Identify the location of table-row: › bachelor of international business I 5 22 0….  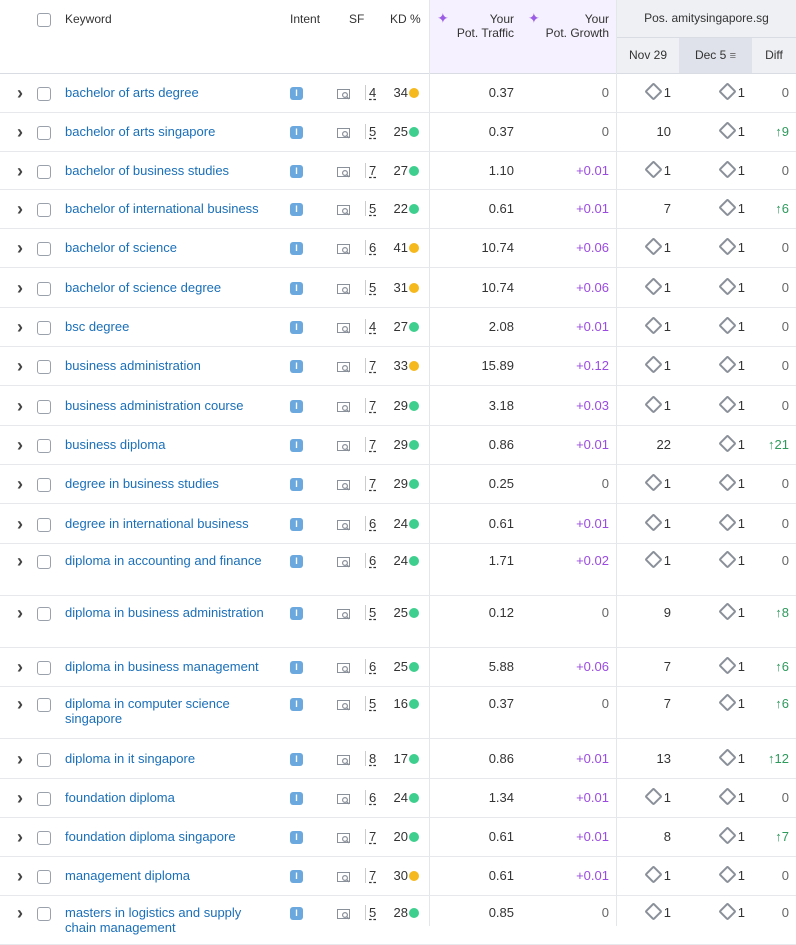
(398, 209).